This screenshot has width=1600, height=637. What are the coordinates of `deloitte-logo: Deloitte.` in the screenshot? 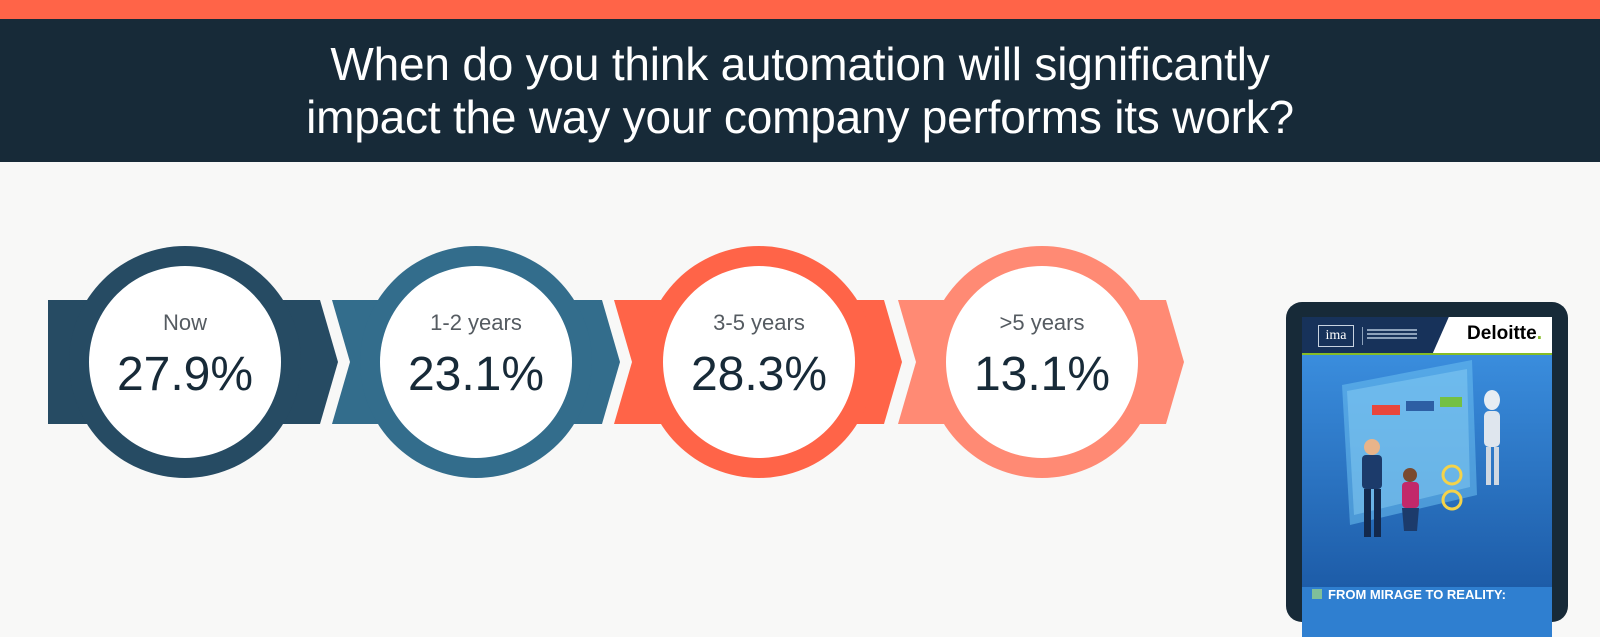 It's located at (1504, 333).